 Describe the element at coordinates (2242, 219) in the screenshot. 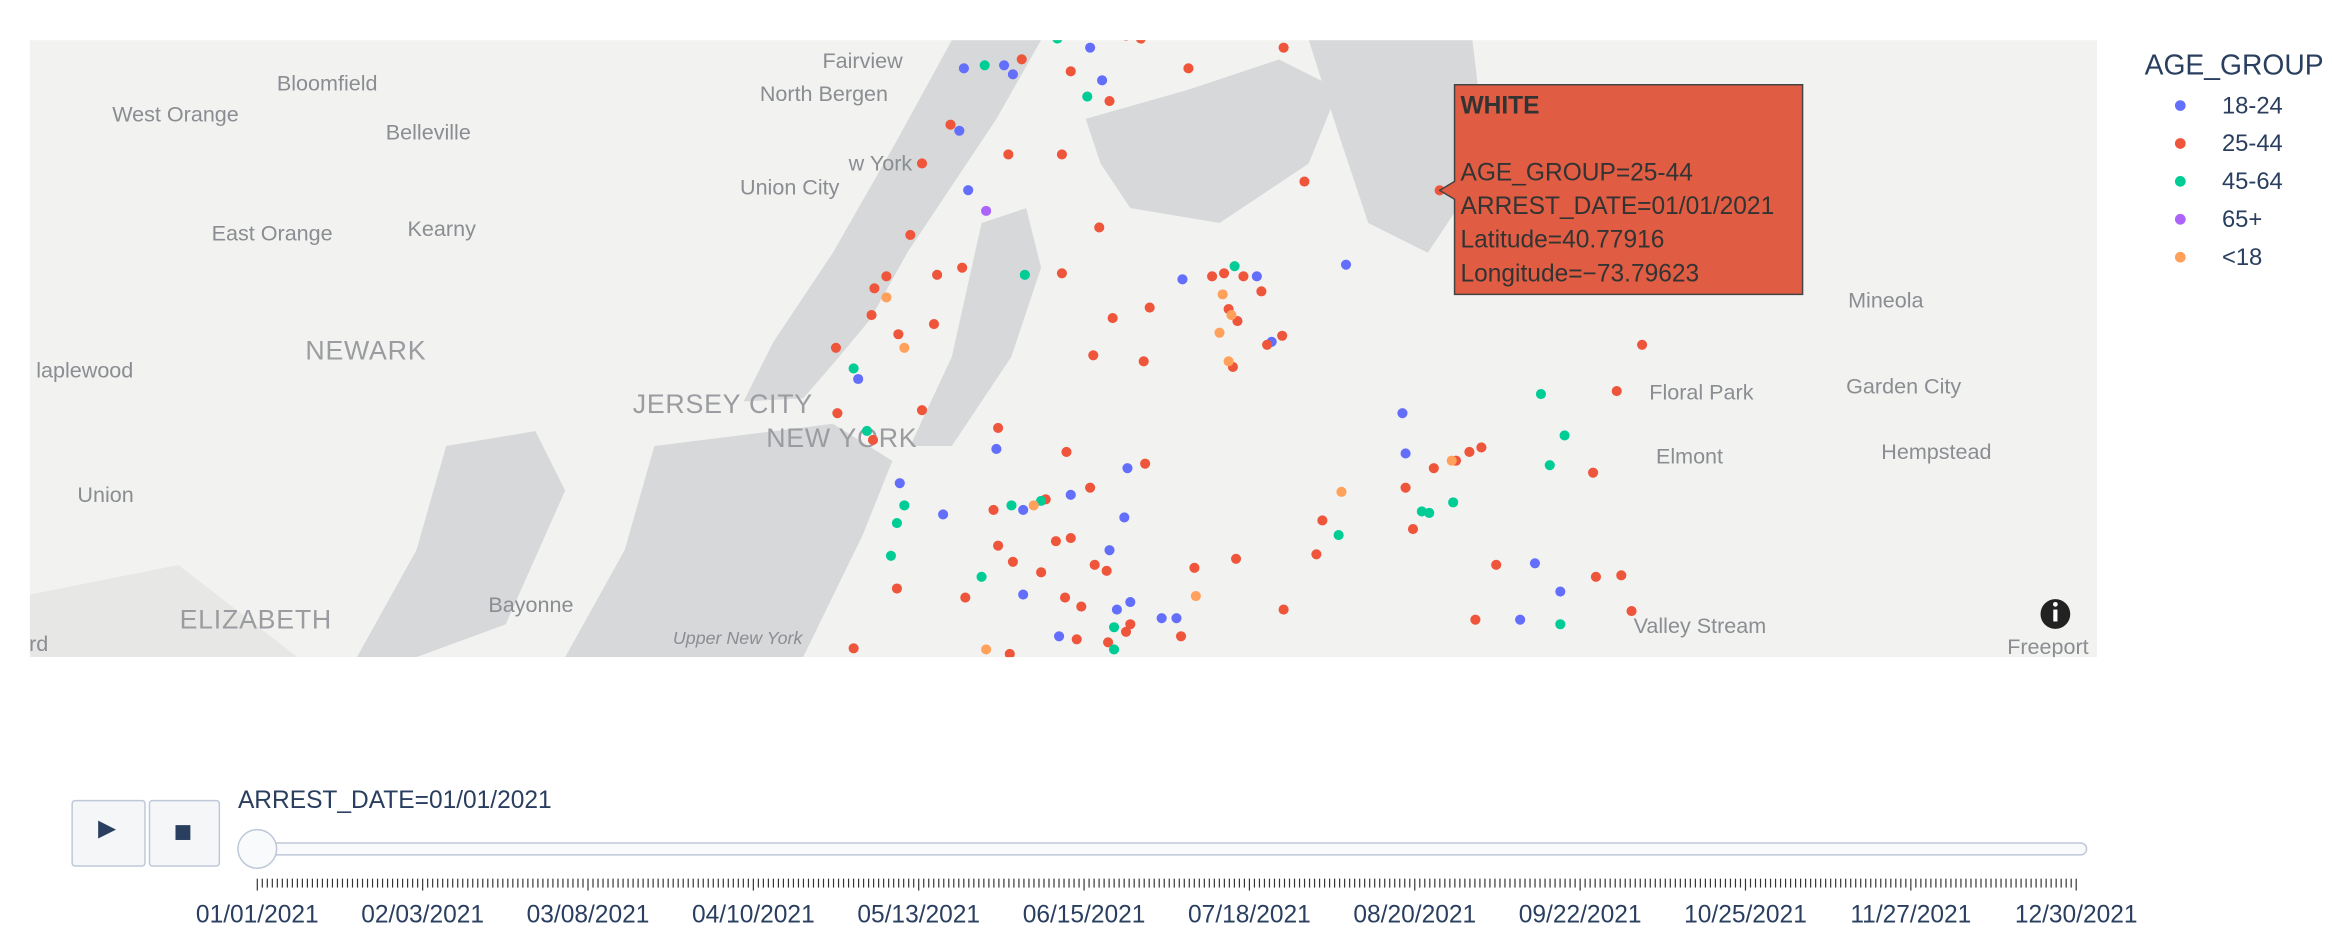

I see `legend-label: 65+` at that location.